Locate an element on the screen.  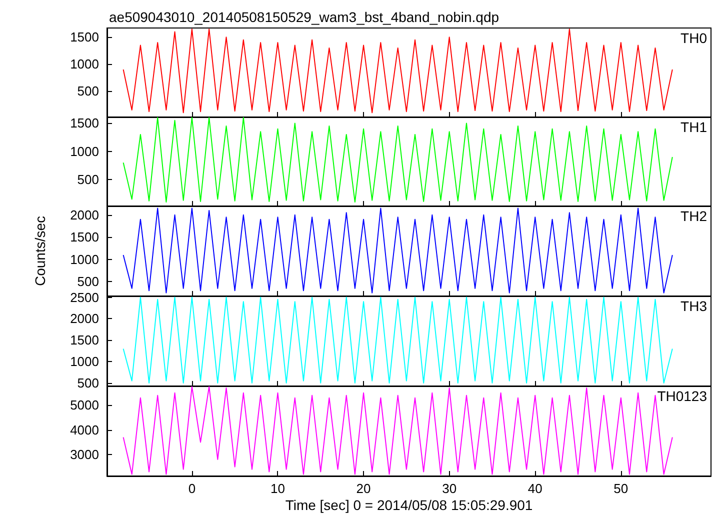
x-tick-label: 20 is located at coordinates (363, 488).